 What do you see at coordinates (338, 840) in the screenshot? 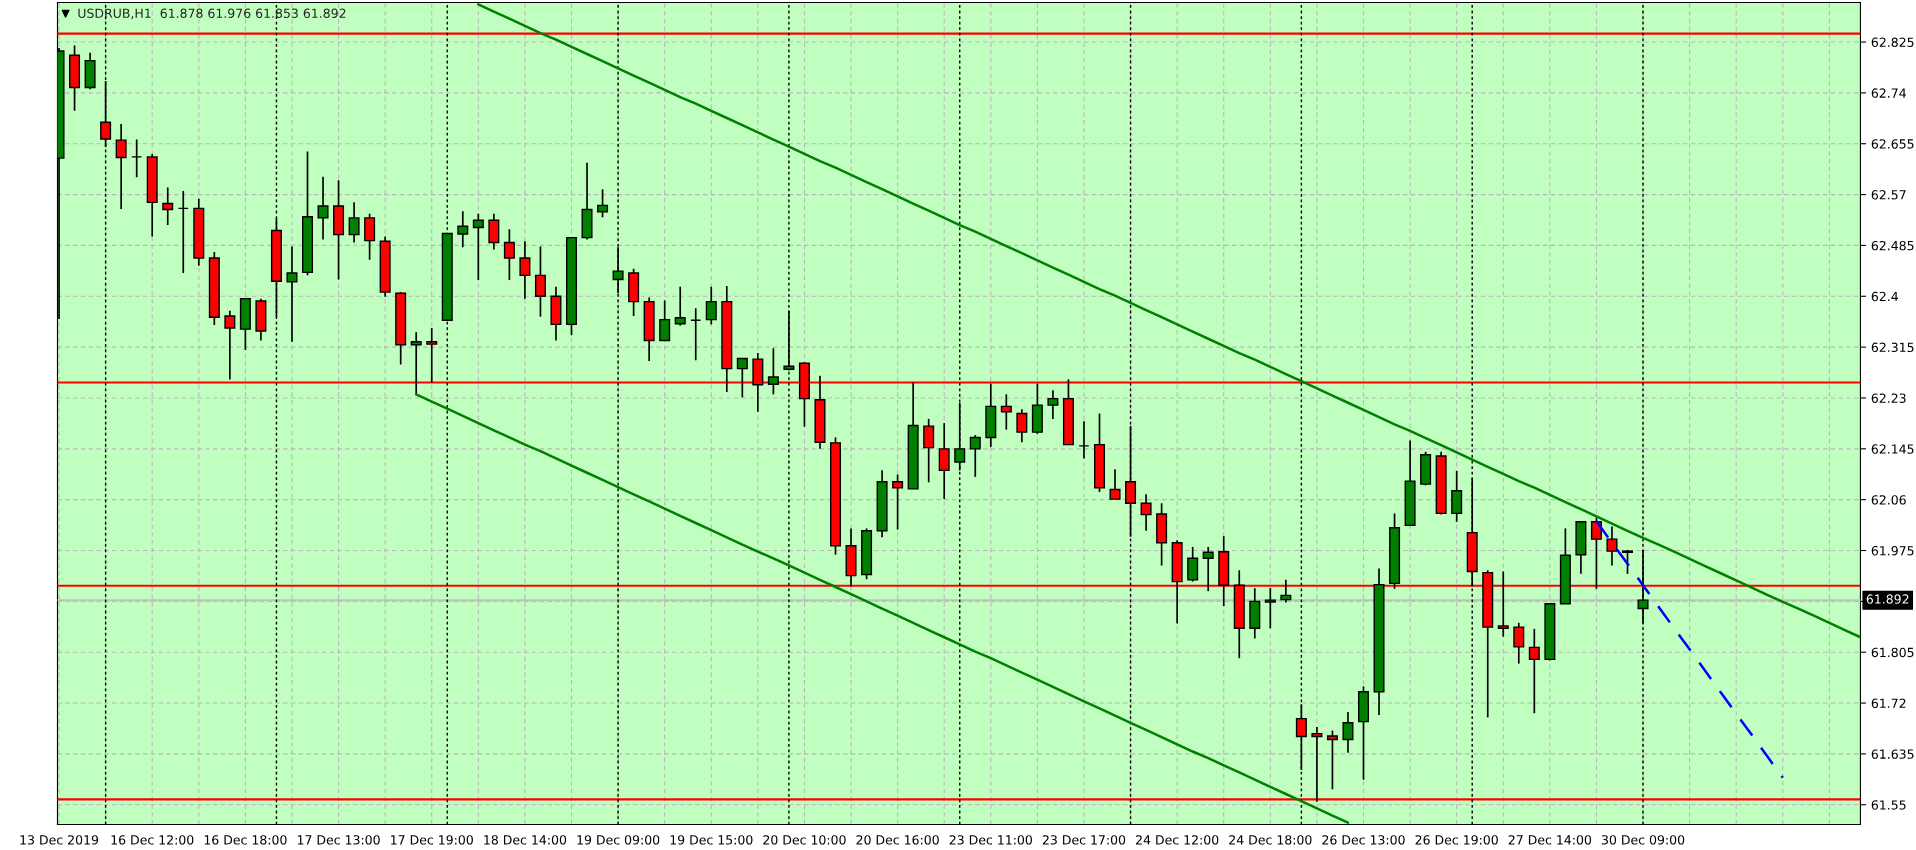
I see `x-tick-label: 17 Dec 13:00` at bounding box center [338, 840].